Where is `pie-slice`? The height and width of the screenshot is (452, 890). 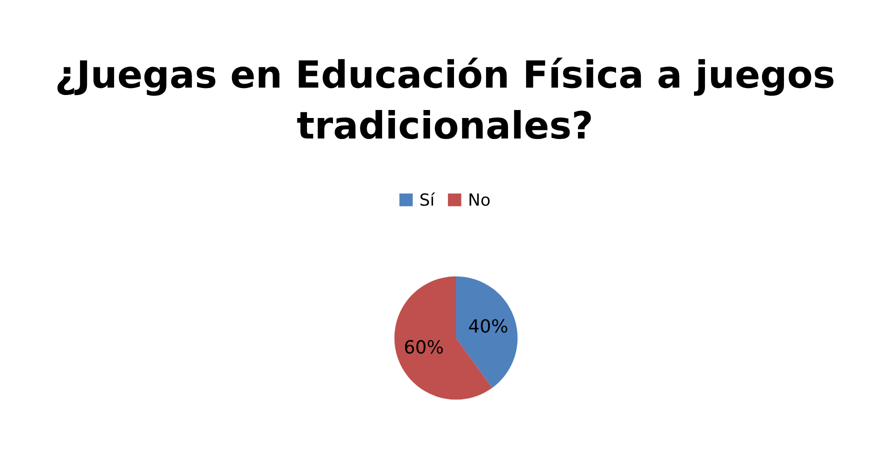
pie-slice is located at coordinates (487, 332).